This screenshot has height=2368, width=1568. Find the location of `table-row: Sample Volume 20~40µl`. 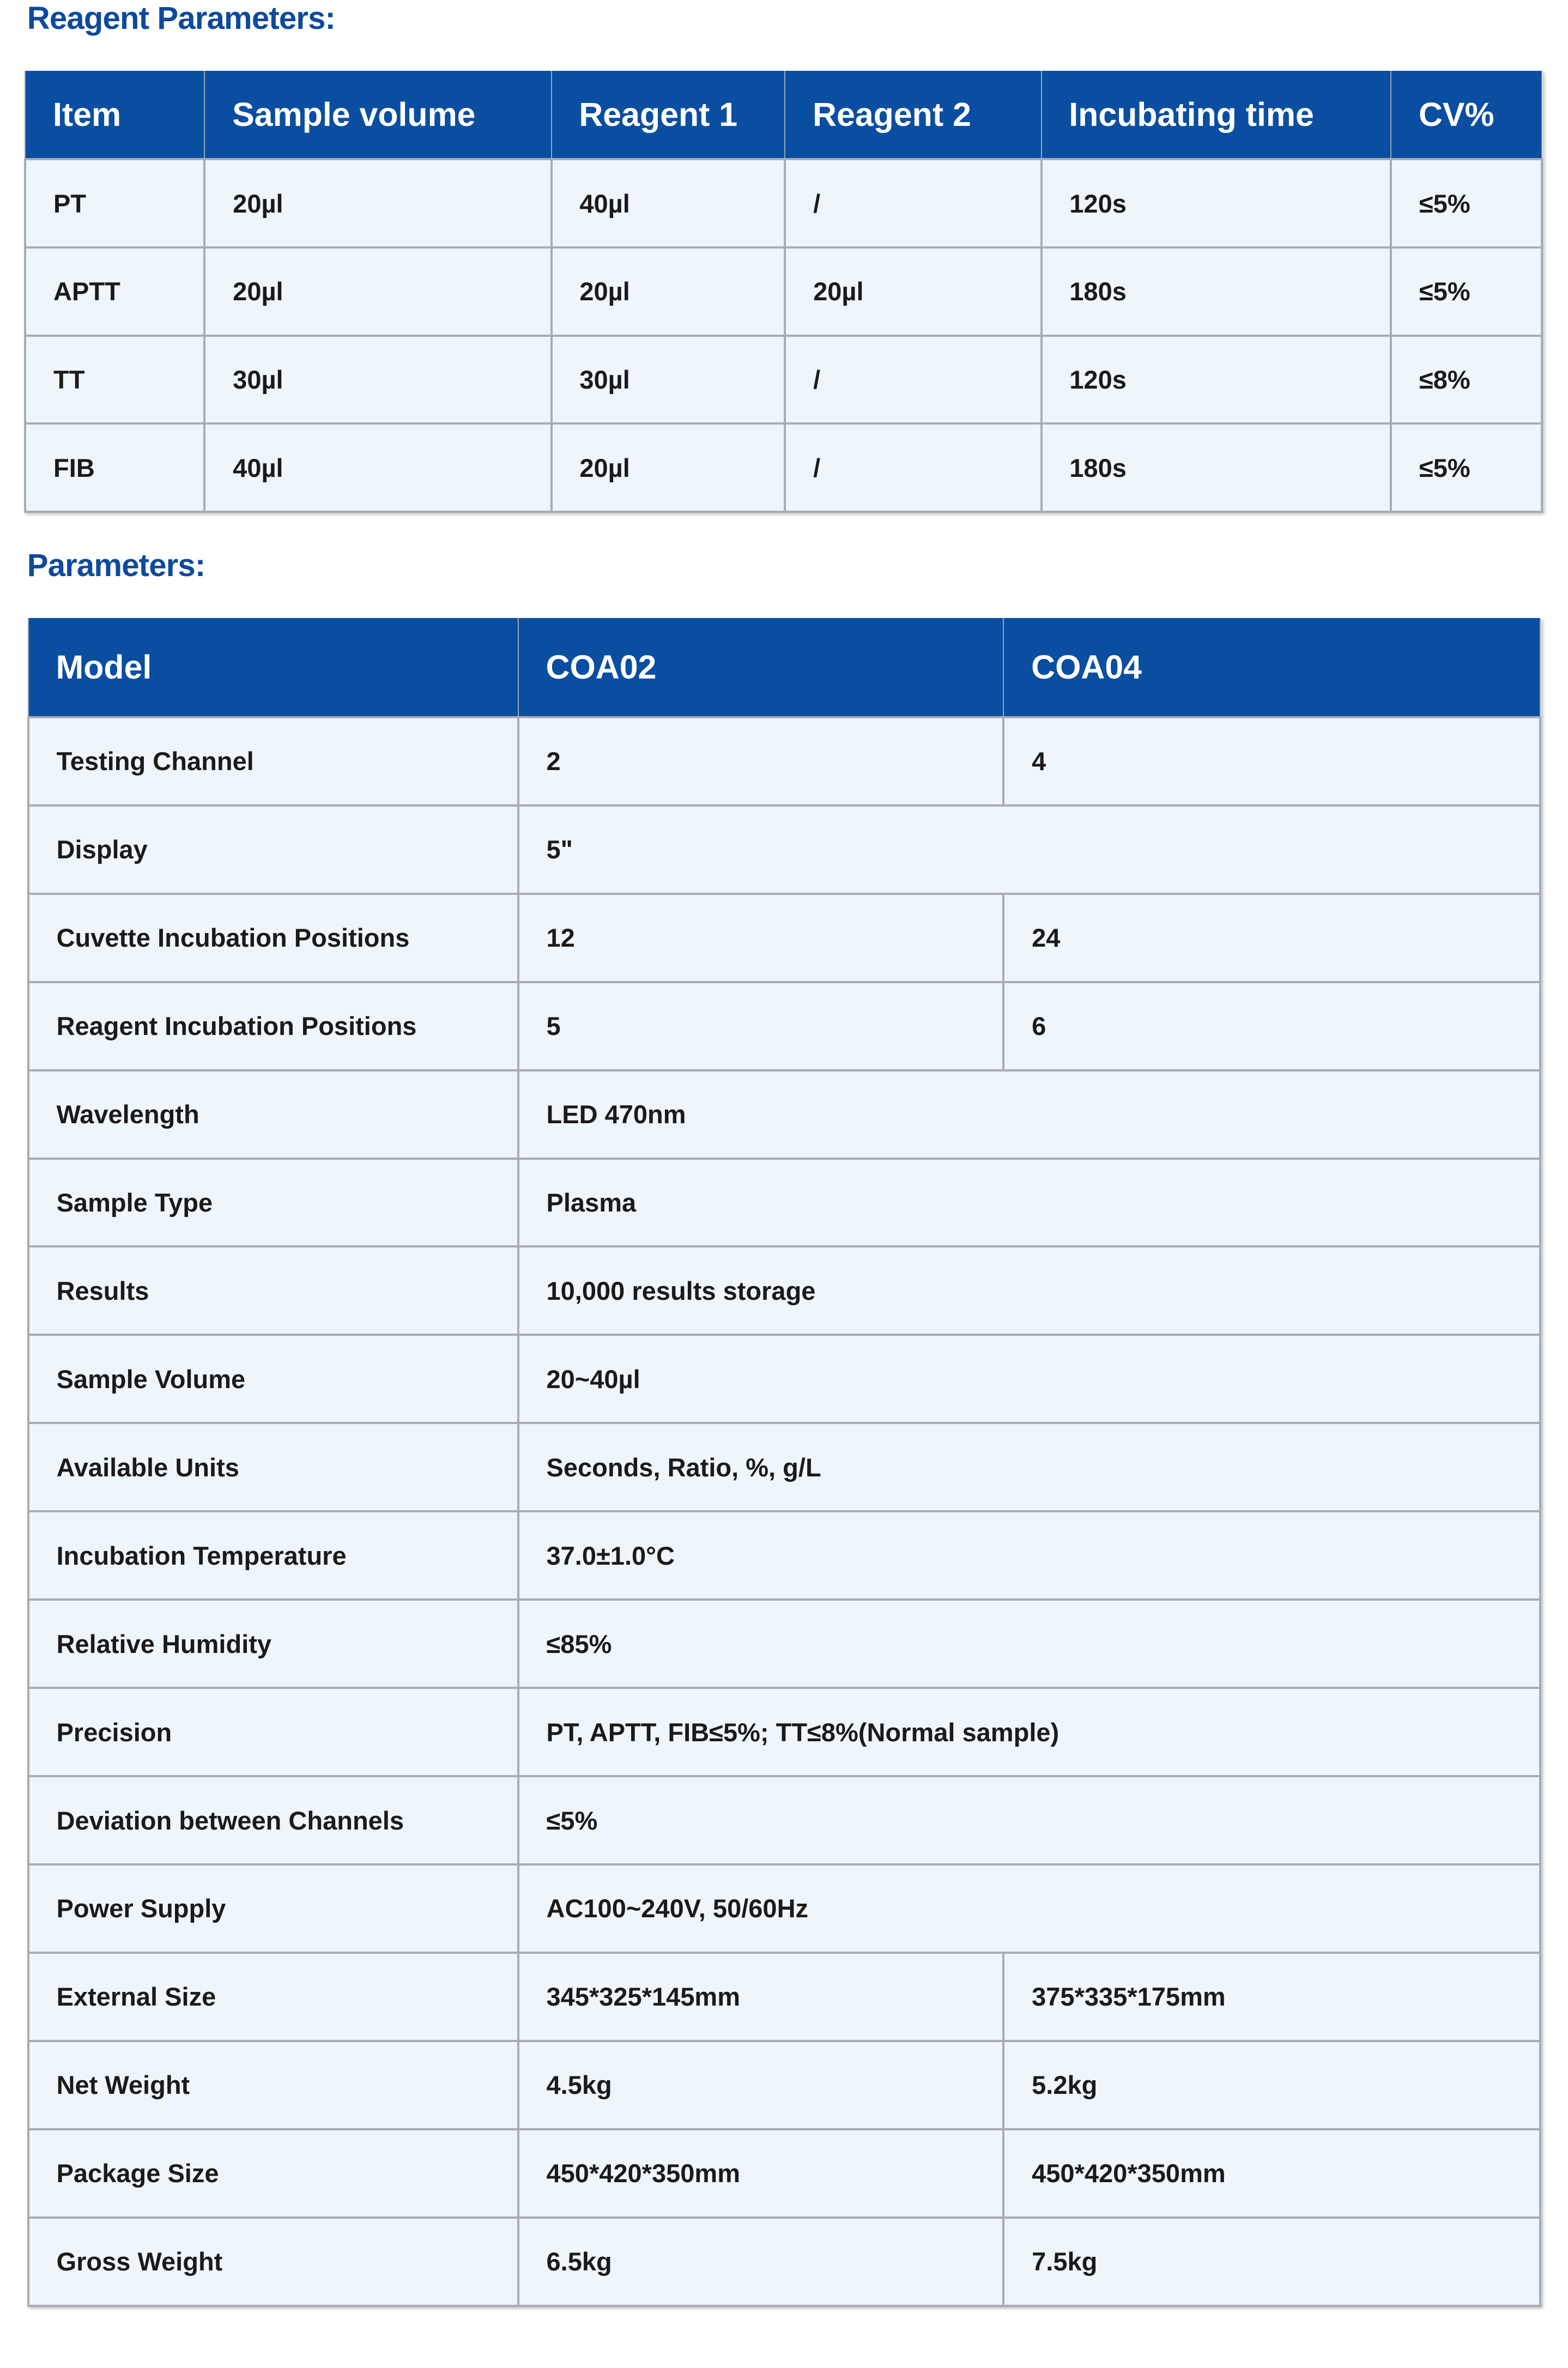

table-row: Sample Volume 20~40µl is located at coordinates (784, 1379).